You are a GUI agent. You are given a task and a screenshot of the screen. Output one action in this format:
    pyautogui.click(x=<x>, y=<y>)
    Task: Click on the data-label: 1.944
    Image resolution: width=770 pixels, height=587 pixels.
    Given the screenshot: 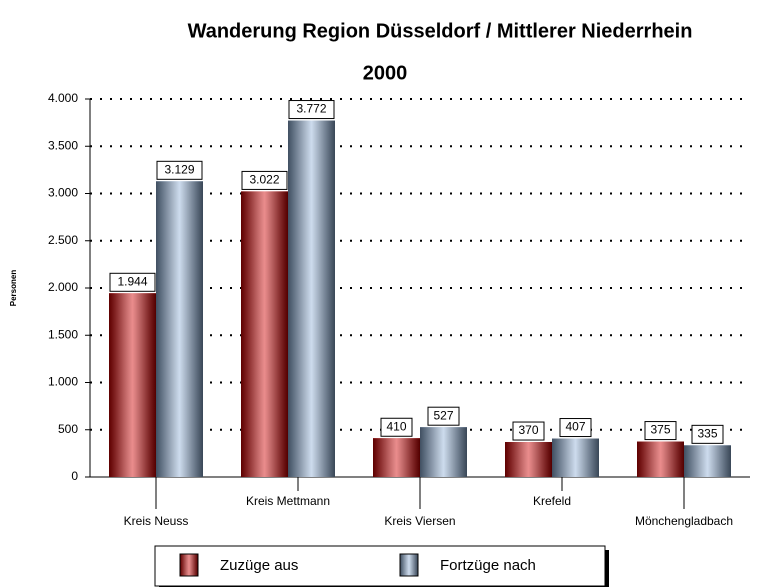 What is the action you would take?
    pyautogui.click(x=132, y=281)
    